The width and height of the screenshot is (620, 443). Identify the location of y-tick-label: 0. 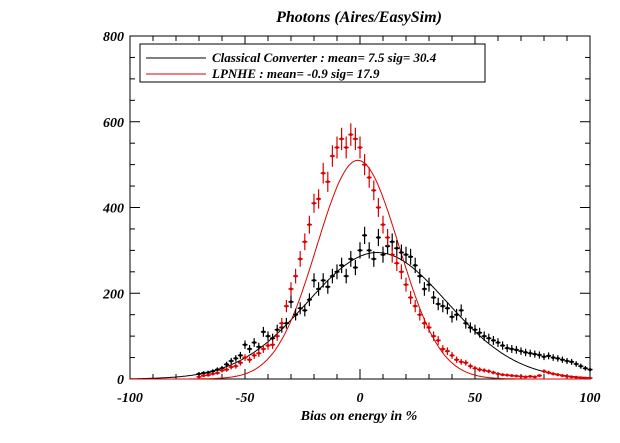
(120, 380).